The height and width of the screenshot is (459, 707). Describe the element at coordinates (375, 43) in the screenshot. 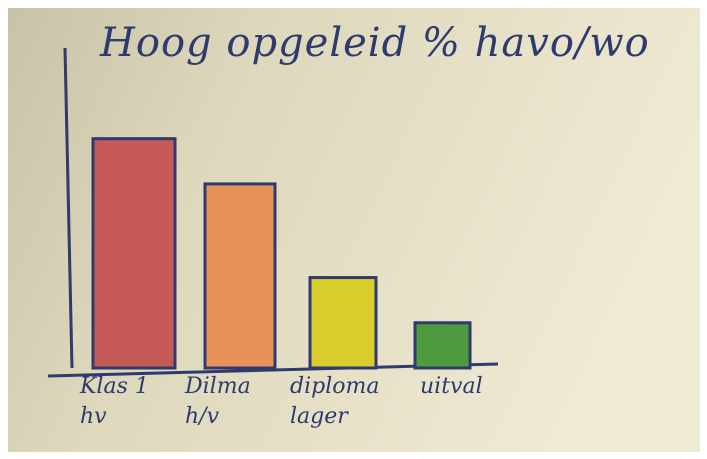

I see `chart-title: Hoog opgeleid % havo/wo` at that location.